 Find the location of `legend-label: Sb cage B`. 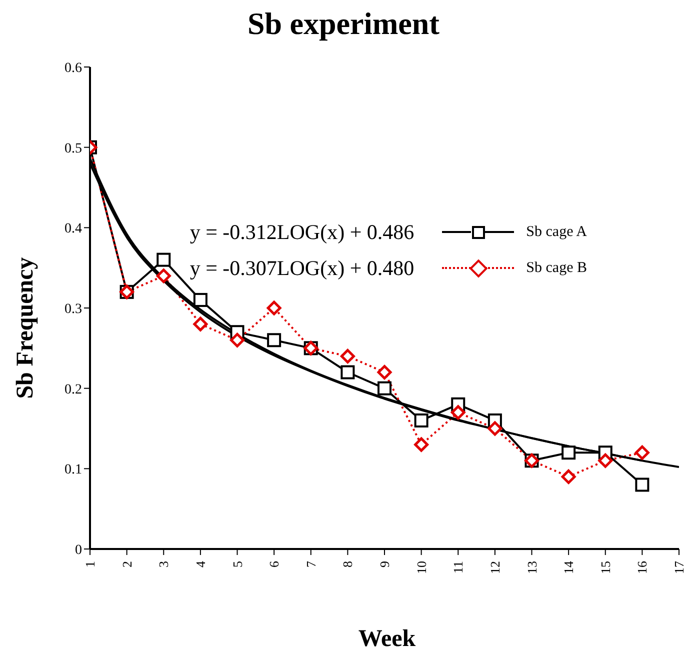

legend-label: Sb cage B is located at coordinates (556, 268).